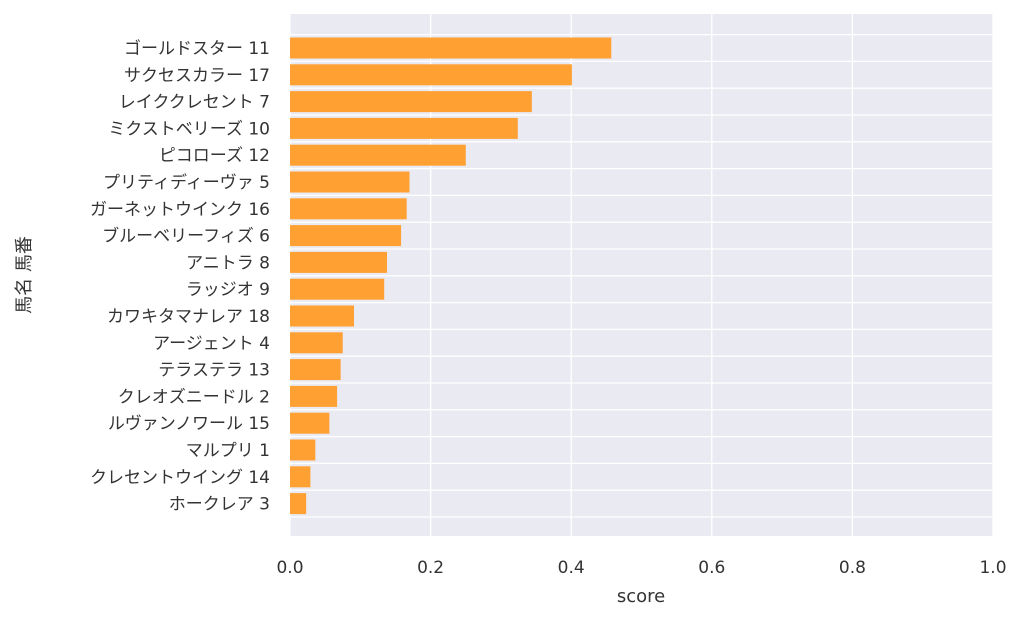  Describe the element at coordinates (189, 129) in the screenshot. I see `y-tick-label: ミクストベリーズ 10` at that location.